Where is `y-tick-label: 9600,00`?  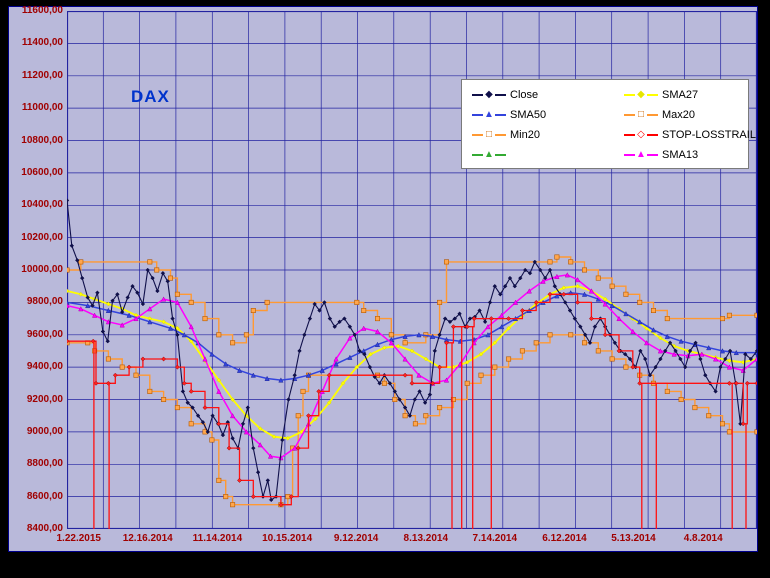 y-tick-label: 9600,00 is located at coordinates (44, 334).